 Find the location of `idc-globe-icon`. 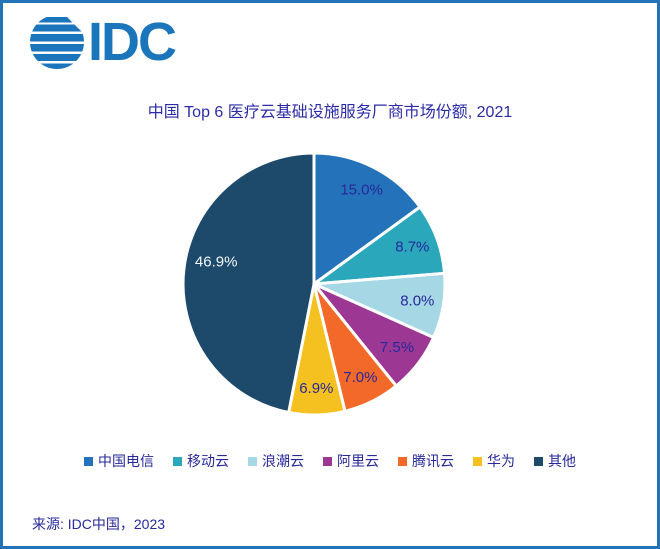

idc-globe-icon is located at coordinates (57, 42).